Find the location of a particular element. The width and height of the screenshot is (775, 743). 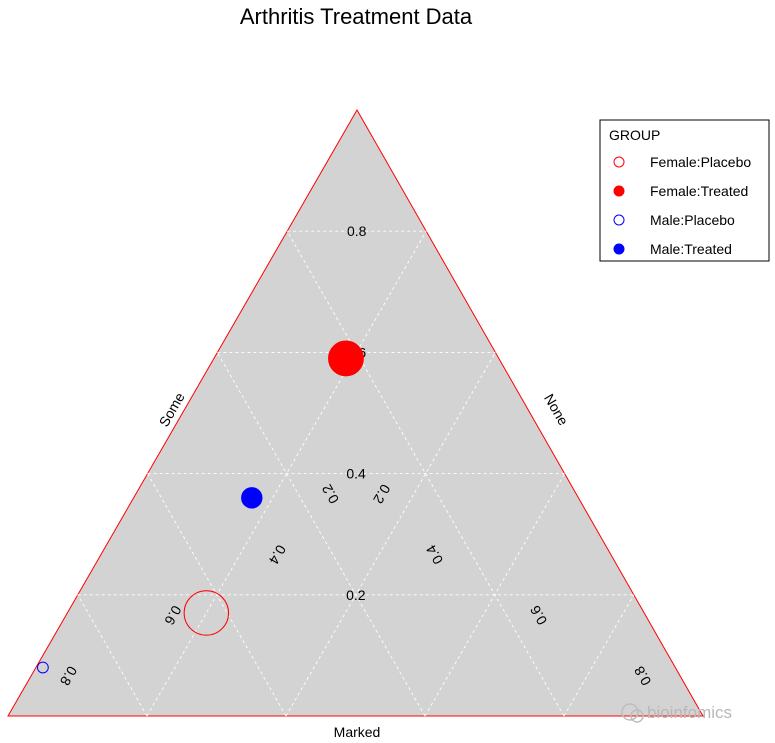

watermark-text: bioinfomics is located at coordinates (689, 712).